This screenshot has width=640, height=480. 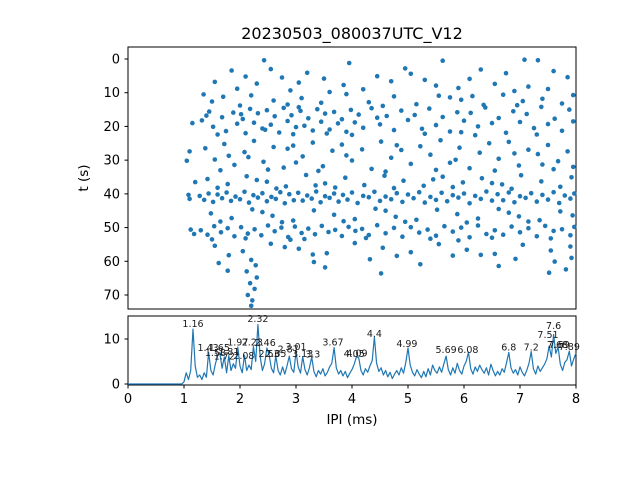 I want to click on peak-annotation: 3.3, so click(x=312, y=354).